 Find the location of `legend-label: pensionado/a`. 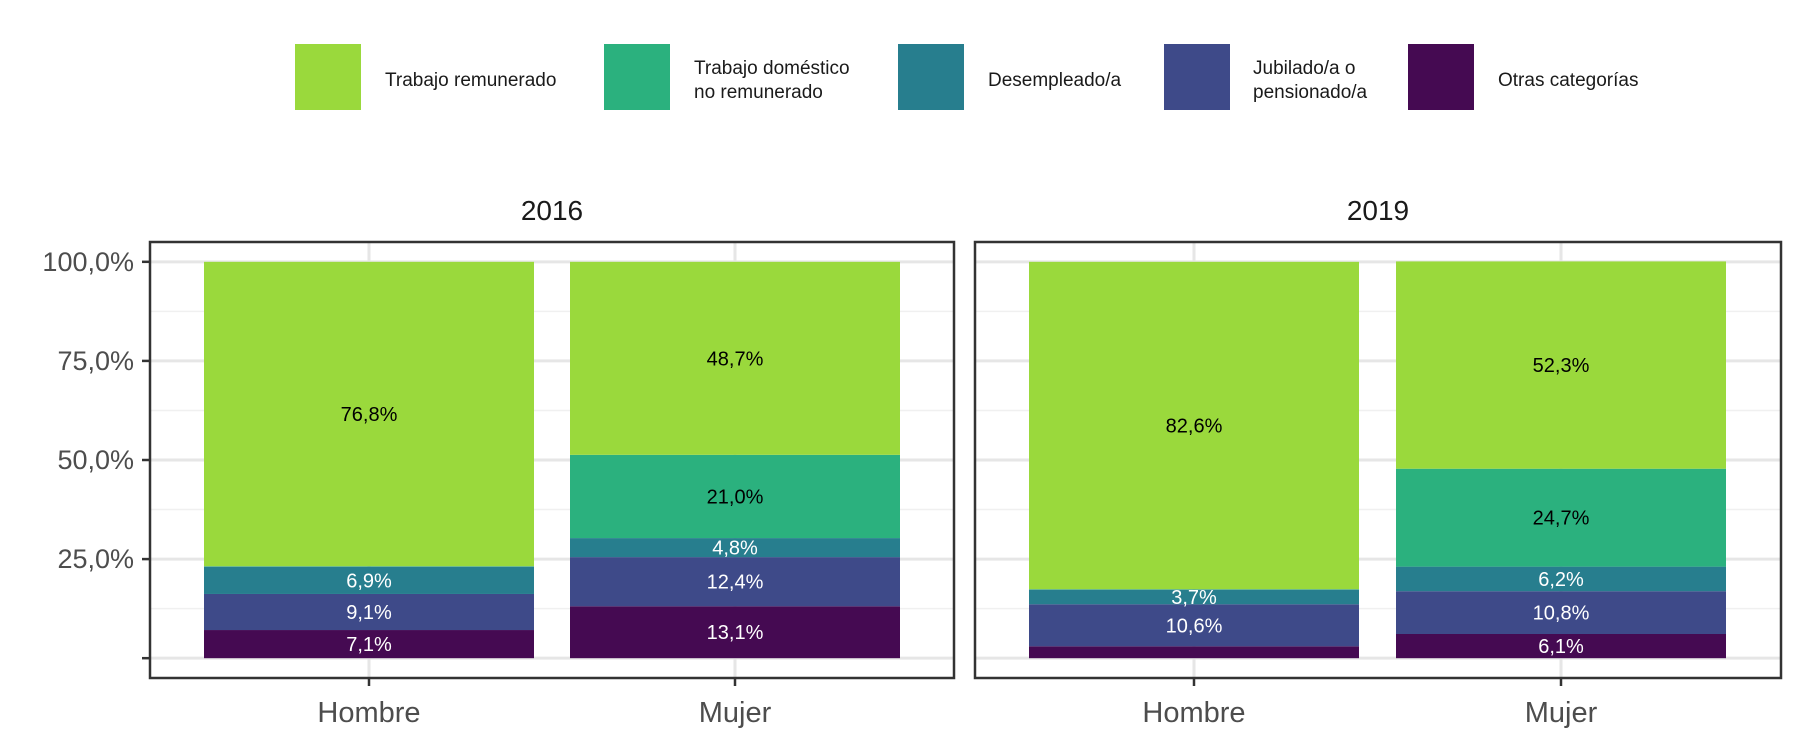

legend-label: pensionado/a is located at coordinates (1310, 92).